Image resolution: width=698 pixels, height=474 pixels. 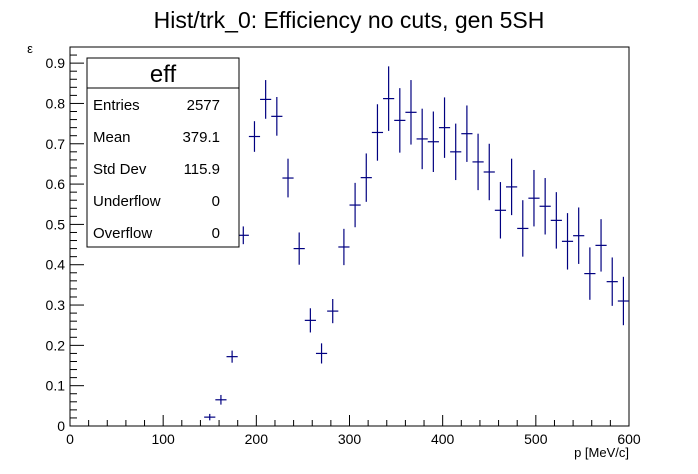 I want to click on y-tick-label: 0.1, so click(x=56, y=386).